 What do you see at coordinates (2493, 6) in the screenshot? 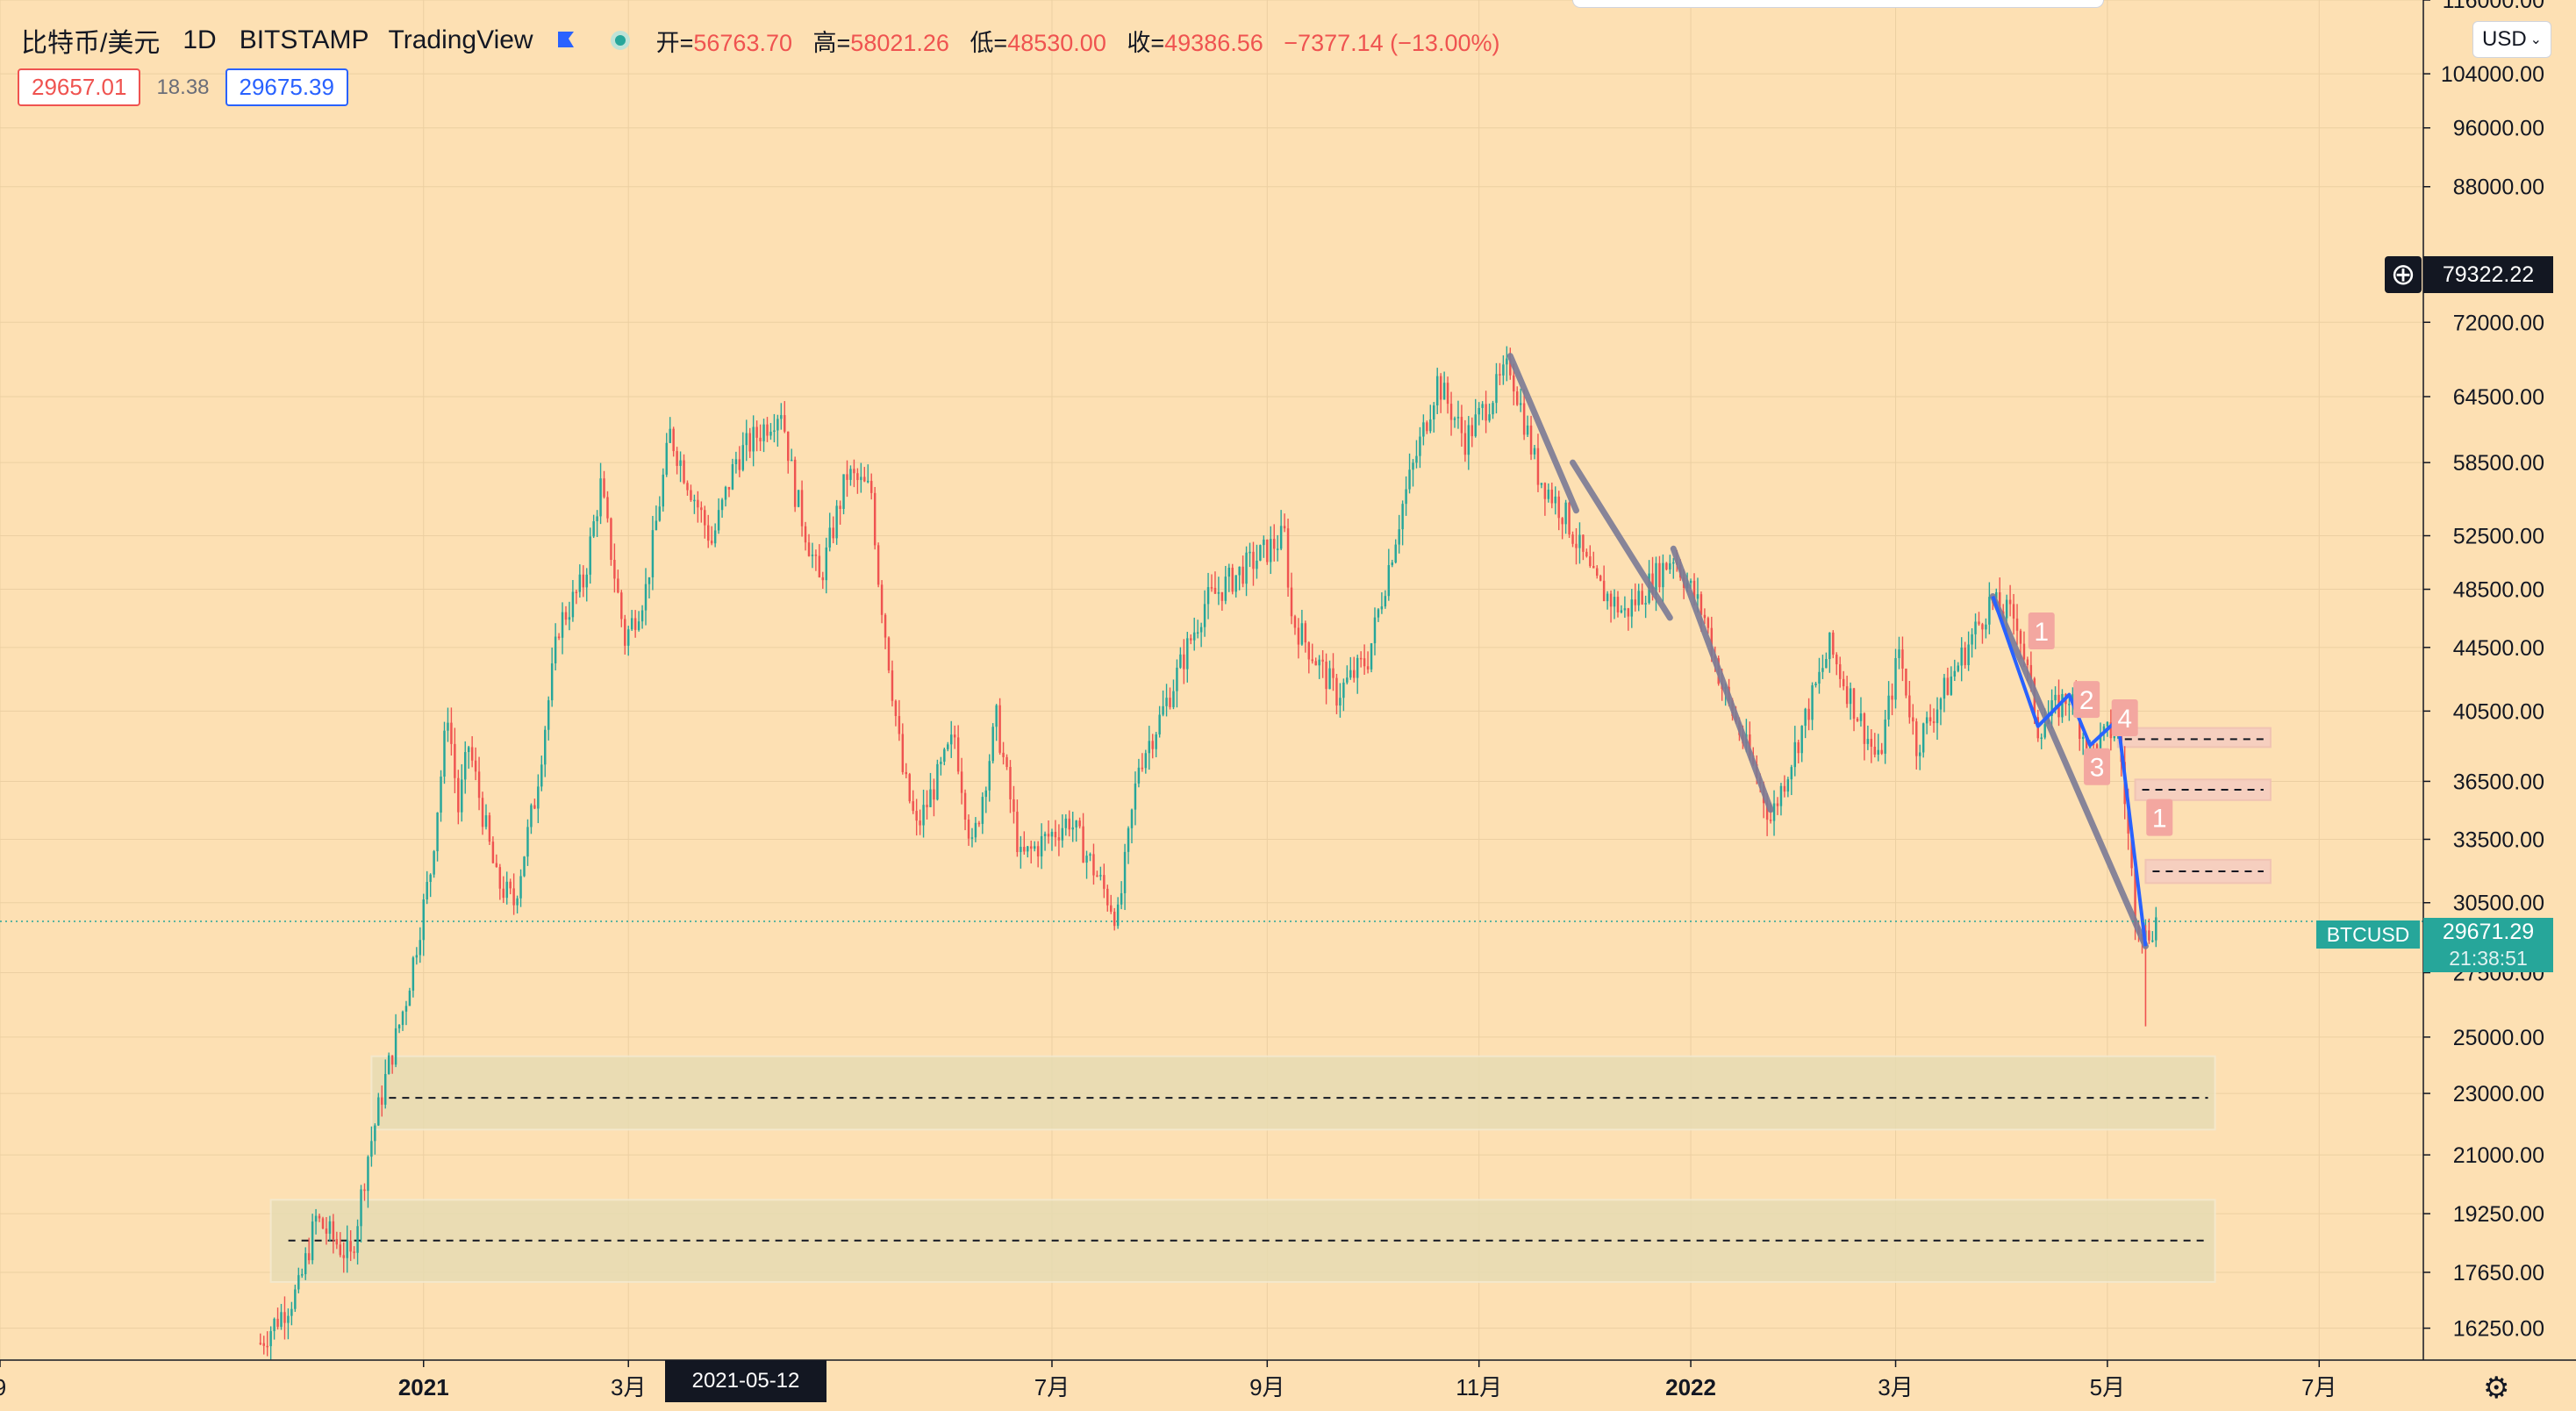
I see `price-tick-label: 116000.00` at bounding box center [2493, 6].